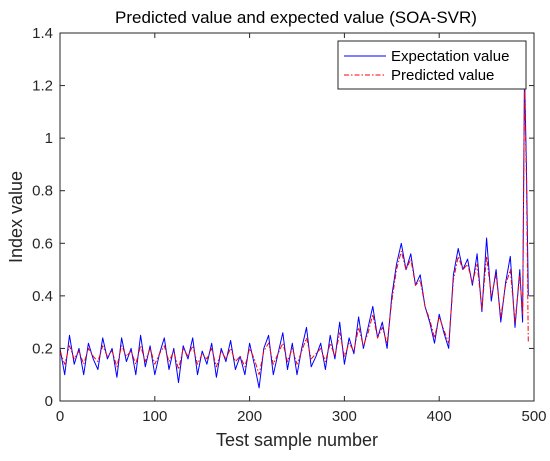  I want to click on legend: Expectation value Predicted value, so click(432, 65).